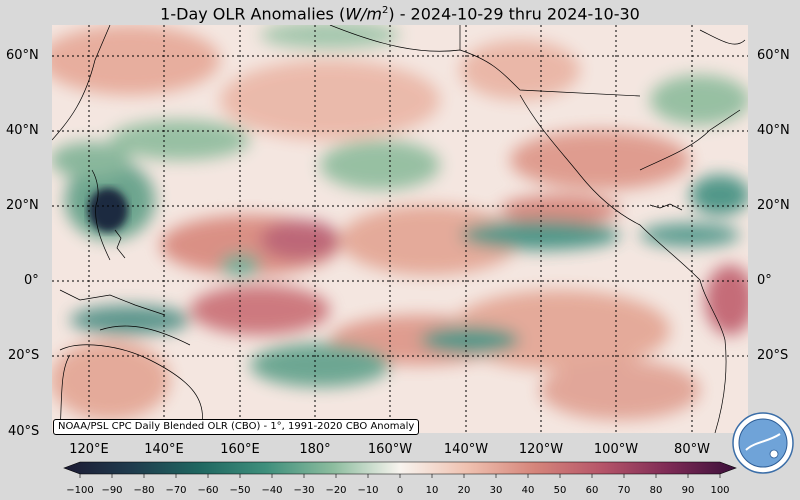 The width and height of the screenshot is (800, 500). What do you see at coordinates (624, 490) in the screenshot?
I see `colorbar-tick-label: 70` at bounding box center [624, 490].